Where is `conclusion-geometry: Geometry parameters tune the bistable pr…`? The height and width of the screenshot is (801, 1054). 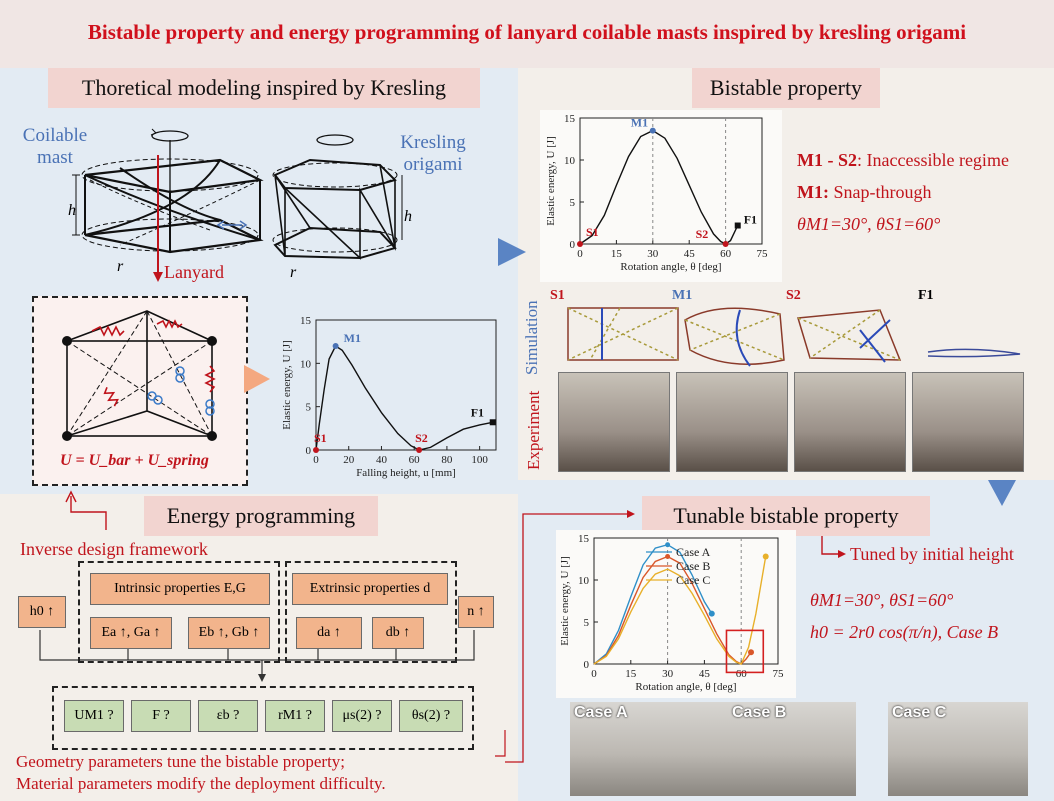
conclusion-geometry: Geometry parameters tune the bistable pr… is located at coordinates (181, 761).